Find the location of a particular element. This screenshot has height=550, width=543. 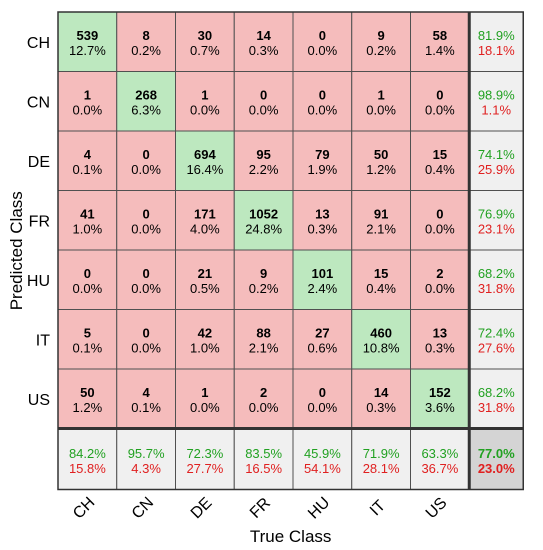

cell-count-label: 79 is located at coordinates (322, 154).